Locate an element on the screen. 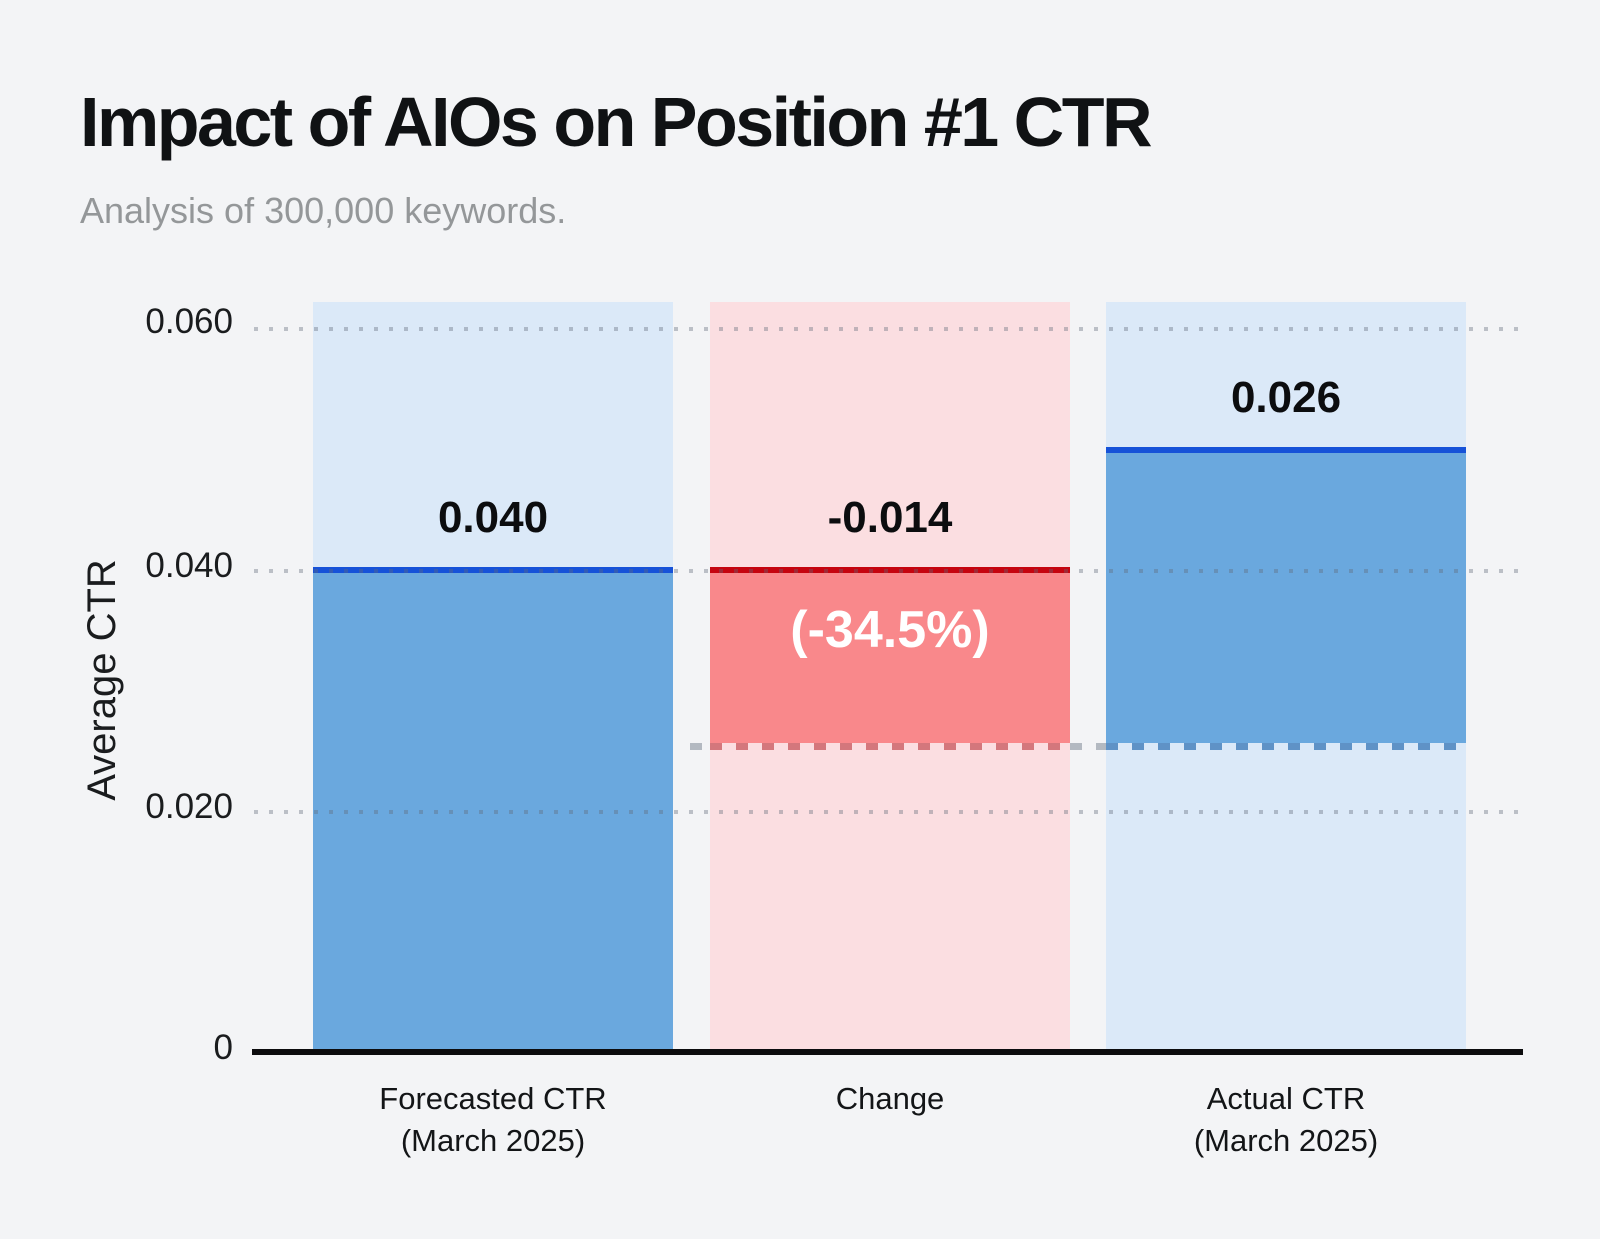 The image size is (1600, 1239). change-value-label: -0.014 is located at coordinates (890, 517).